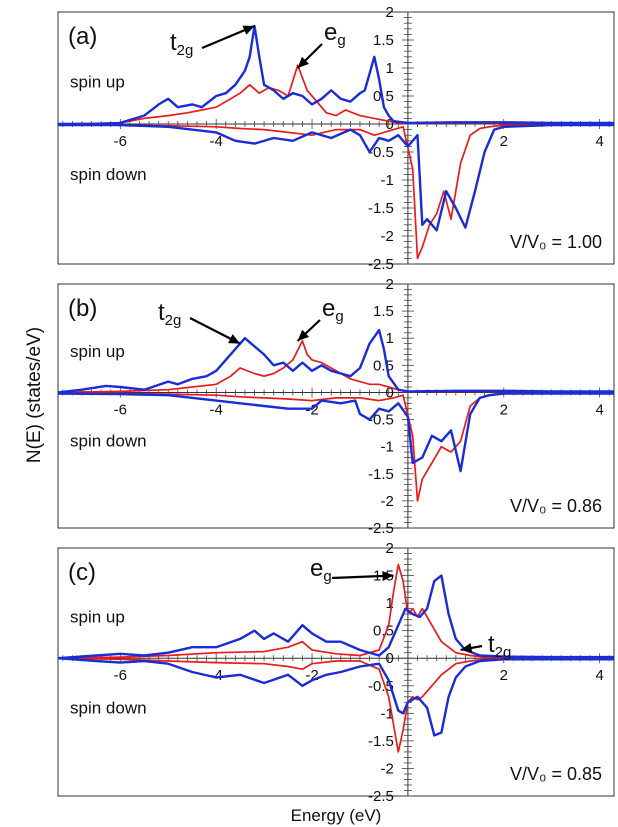 The height and width of the screenshot is (827, 618). What do you see at coordinates (82, 36) in the screenshot?
I see `panel-label: (a)` at bounding box center [82, 36].